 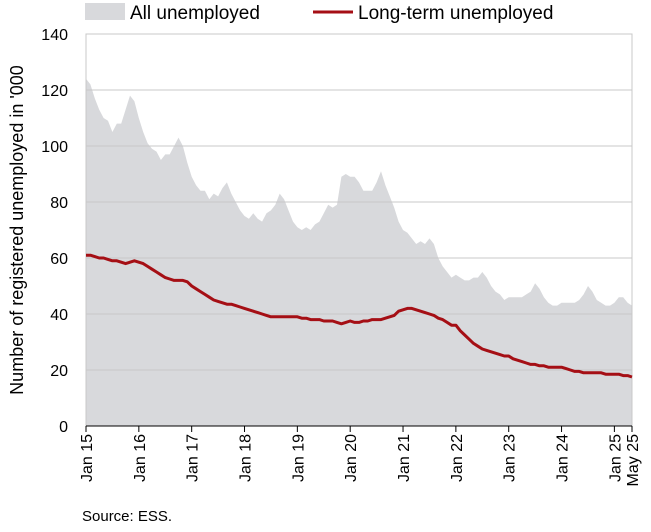 What do you see at coordinates (63, 427) in the screenshot?
I see `y-tick-label: 0` at bounding box center [63, 427].